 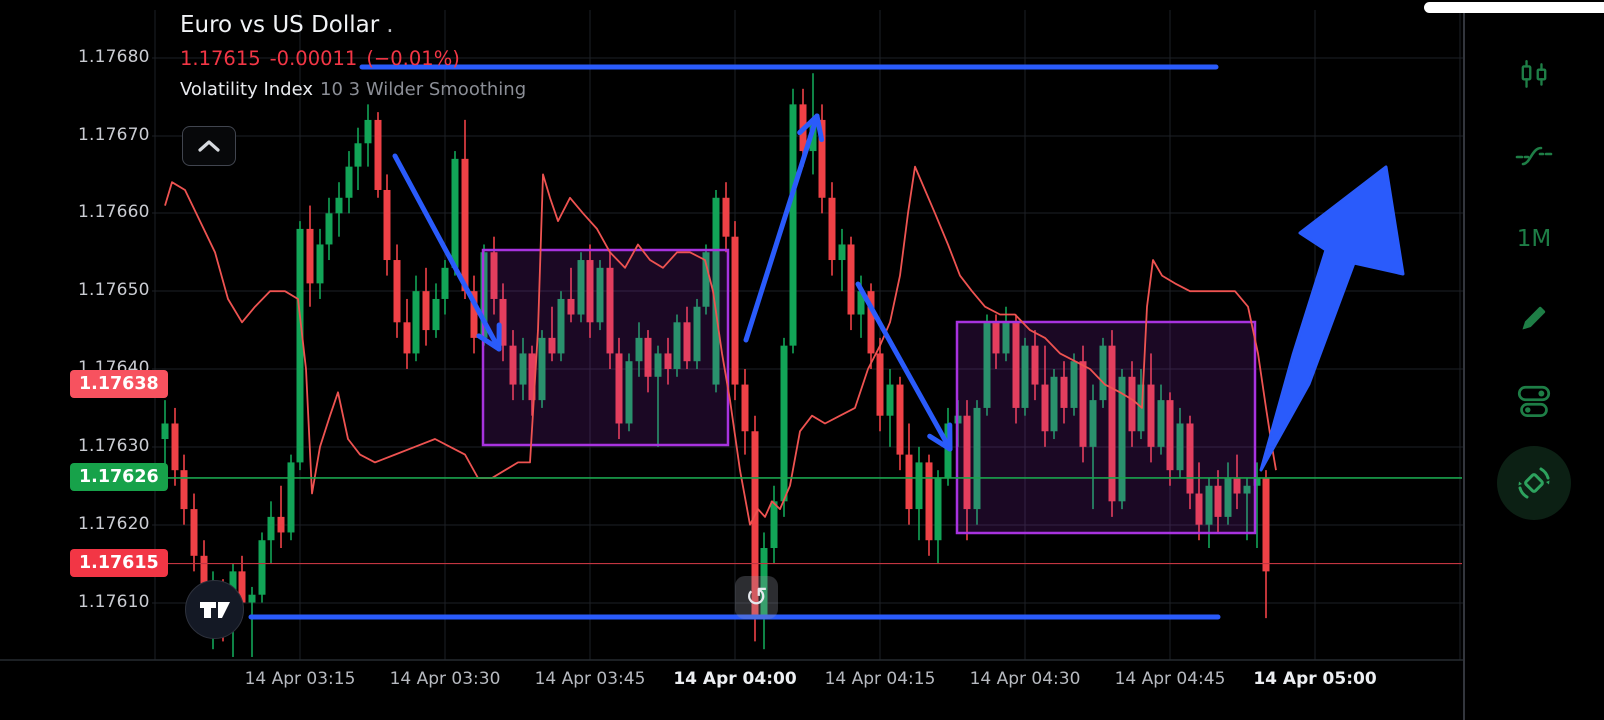 I want to click on timeframe-label: 1M, so click(x=1534, y=239).